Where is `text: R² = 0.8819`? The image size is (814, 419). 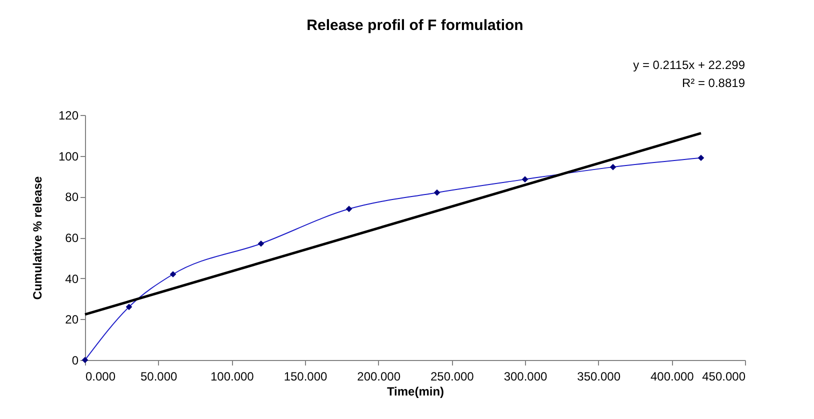 text: R² = 0.8819 is located at coordinates (714, 83).